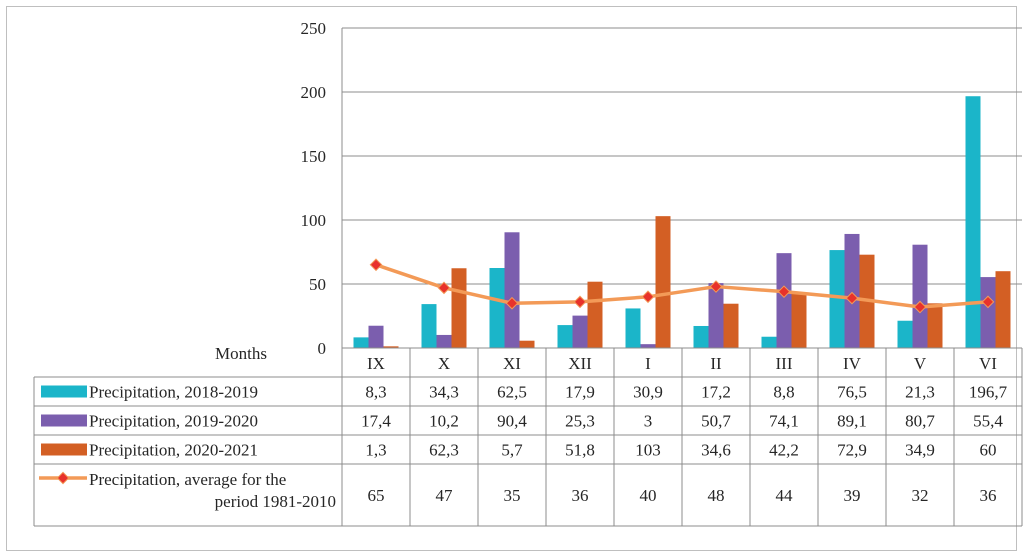  Describe the element at coordinates (852, 495) in the screenshot. I see `data-label: 39` at that location.